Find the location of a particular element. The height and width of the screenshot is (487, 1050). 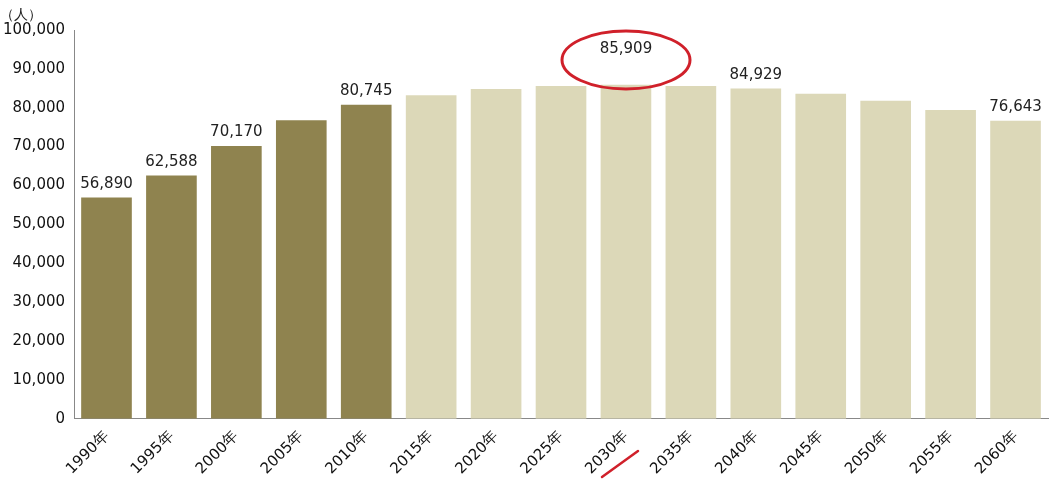

y-tick-label: 60,000 is located at coordinates (39, 184).